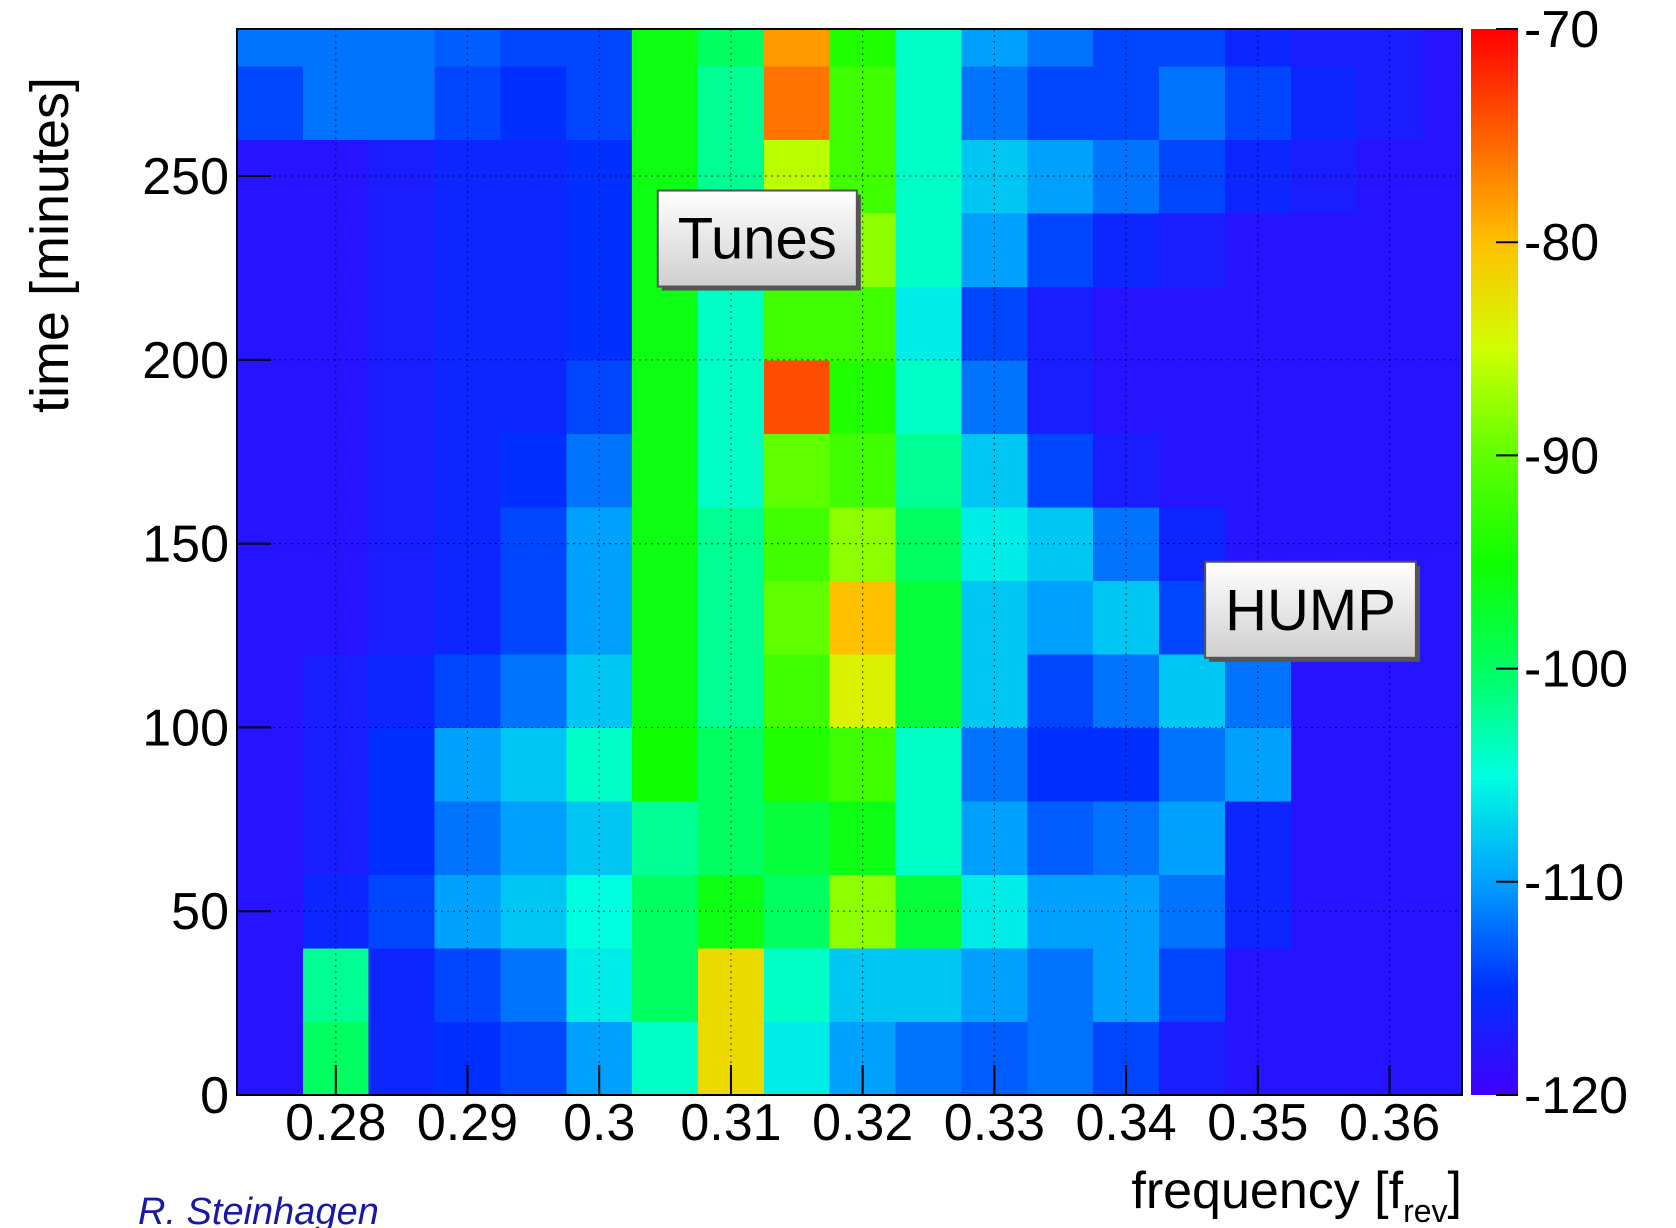 The image size is (1676, 1228). Describe the element at coordinates (467, 1123) in the screenshot. I see `x-tick-label: 0.29` at that location.